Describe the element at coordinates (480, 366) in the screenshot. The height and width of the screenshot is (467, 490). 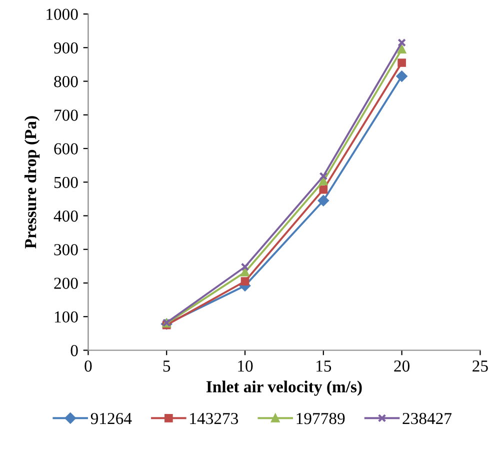
I see `x-tick-label: 25` at that location.